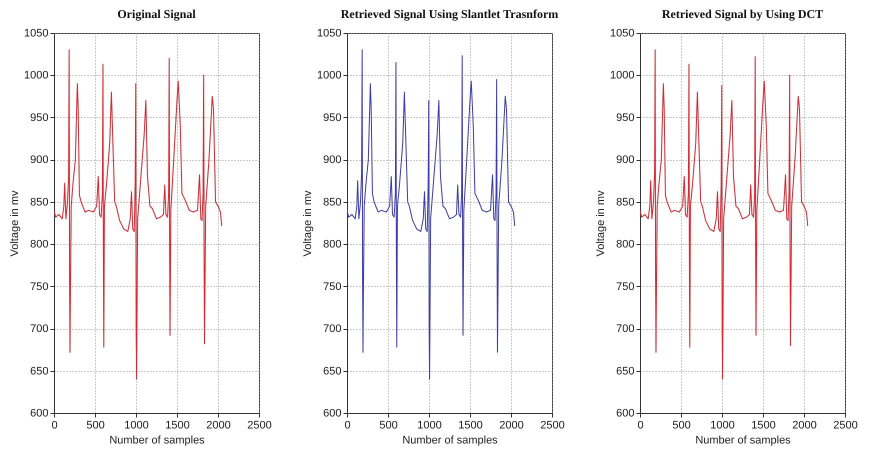 This screenshot has width=880, height=463. I want to click on chart-title: Original Signal, so click(156, 14).